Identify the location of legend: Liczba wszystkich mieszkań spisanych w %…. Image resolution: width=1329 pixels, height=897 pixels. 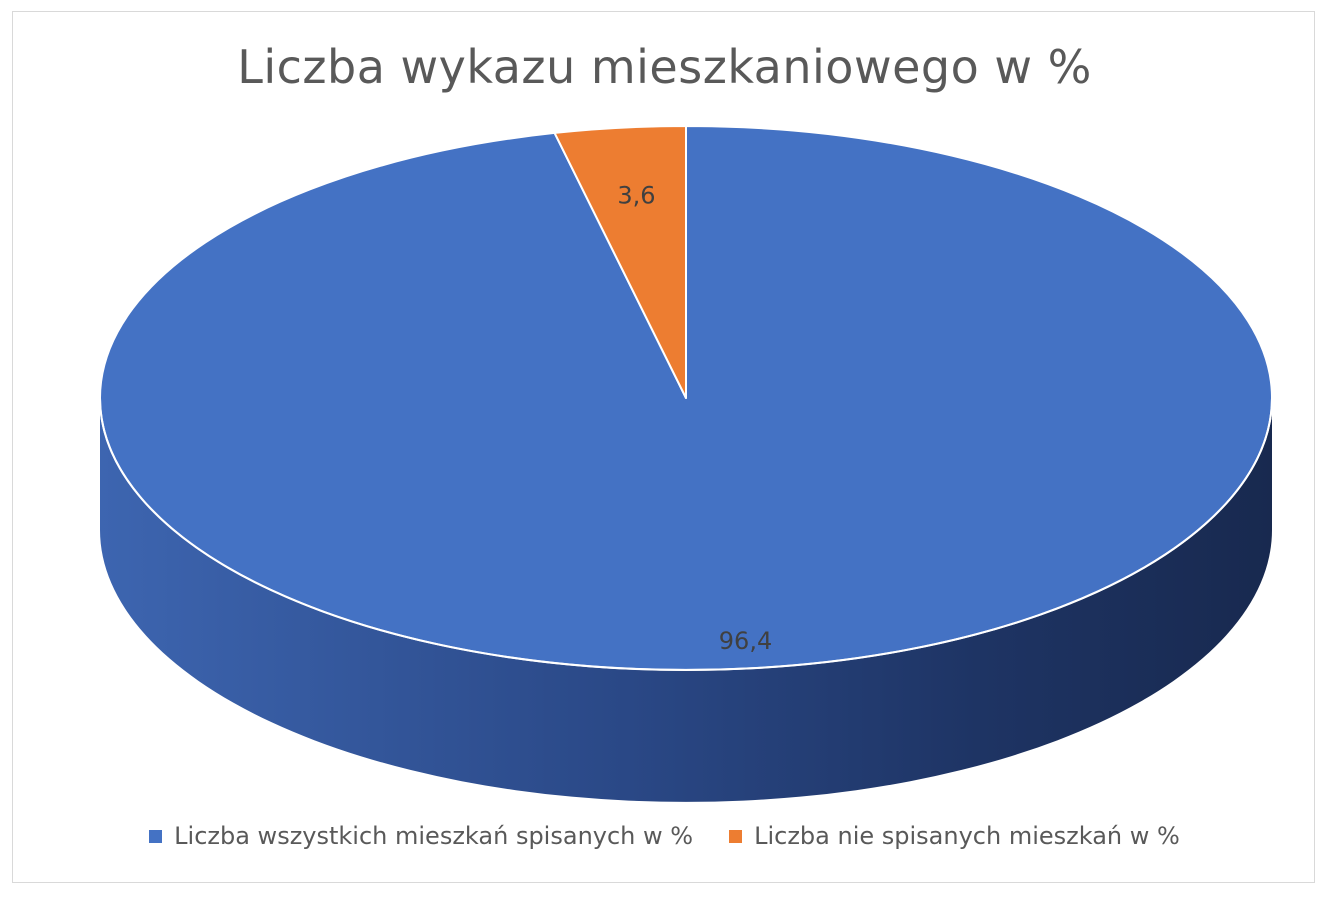
(664, 836).